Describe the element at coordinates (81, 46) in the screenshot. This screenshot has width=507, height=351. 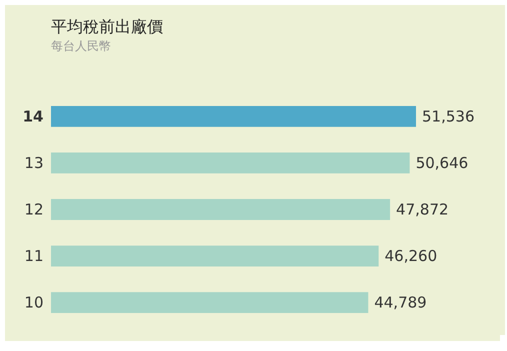
I see `chart-subtitle: 每台人民幣` at that location.